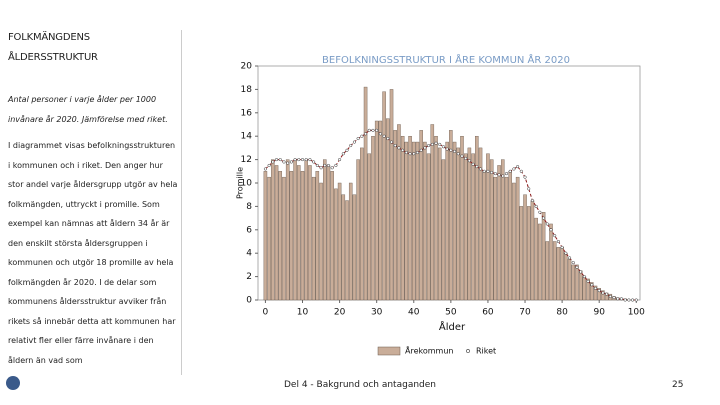  Describe the element at coordinates (486, 351) in the screenshot. I see `legend-label: Riket` at that location.